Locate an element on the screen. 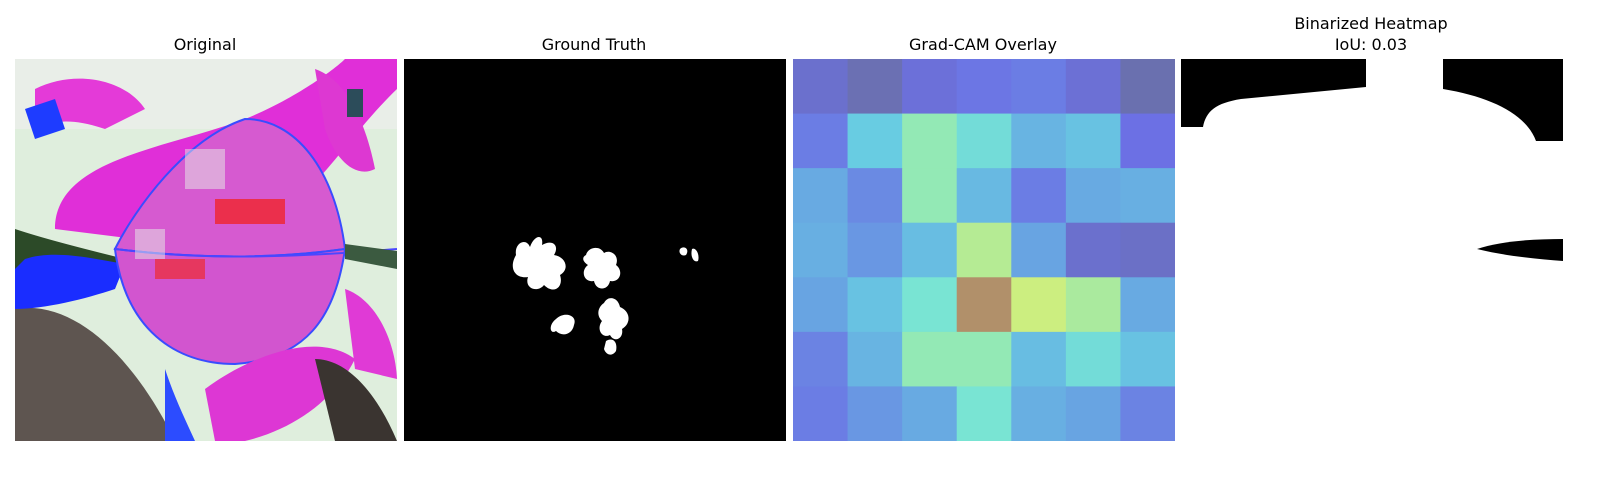  iou-label: IoU: 0.03 is located at coordinates (1371, 44).